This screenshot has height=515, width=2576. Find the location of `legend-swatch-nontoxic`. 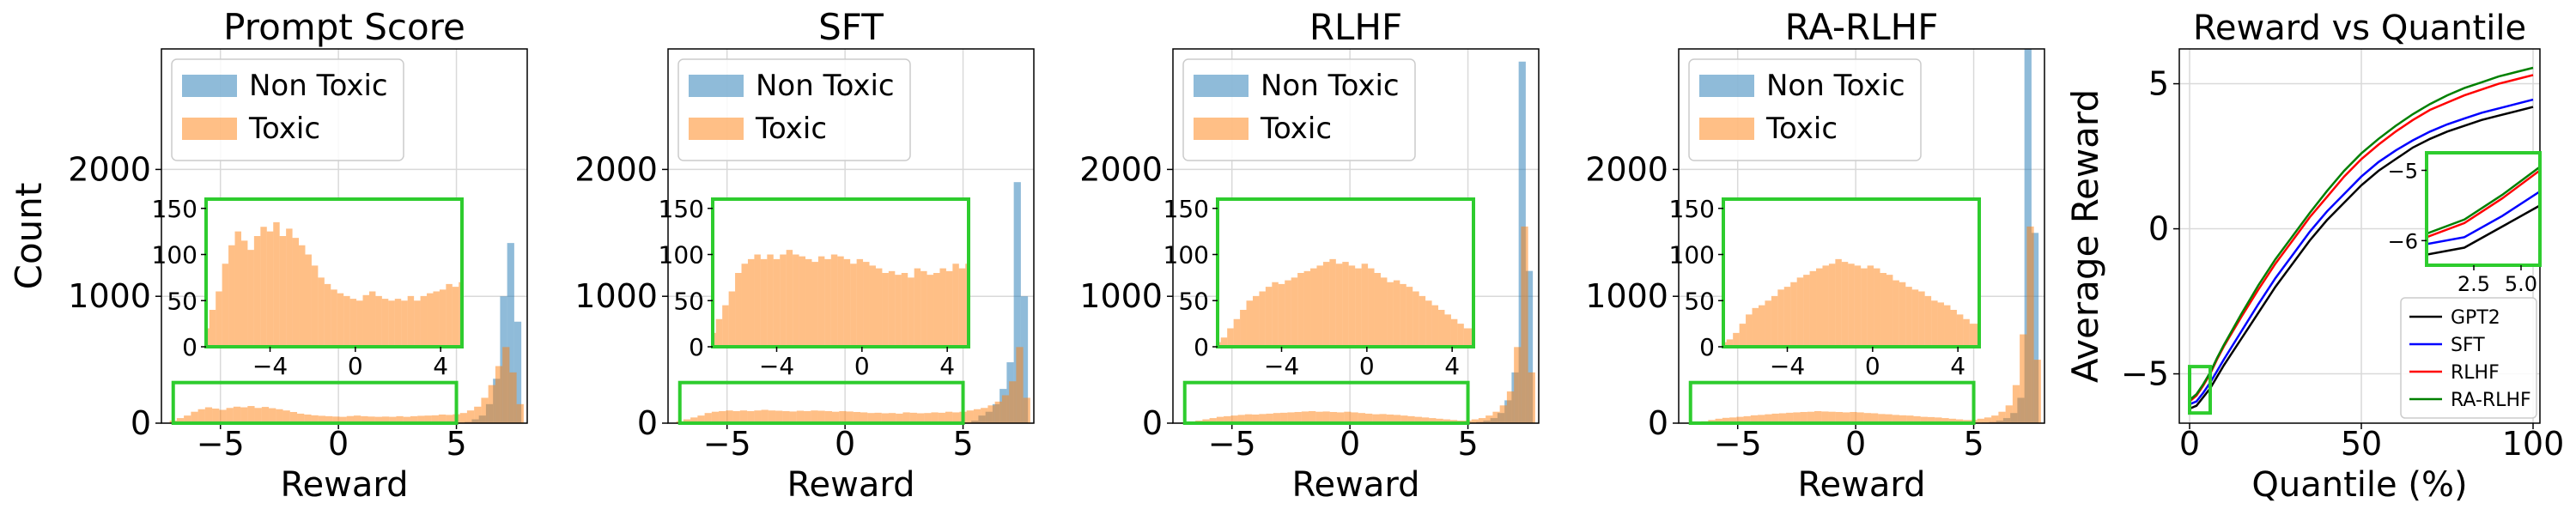

legend-swatch-nontoxic is located at coordinates (716, 86).